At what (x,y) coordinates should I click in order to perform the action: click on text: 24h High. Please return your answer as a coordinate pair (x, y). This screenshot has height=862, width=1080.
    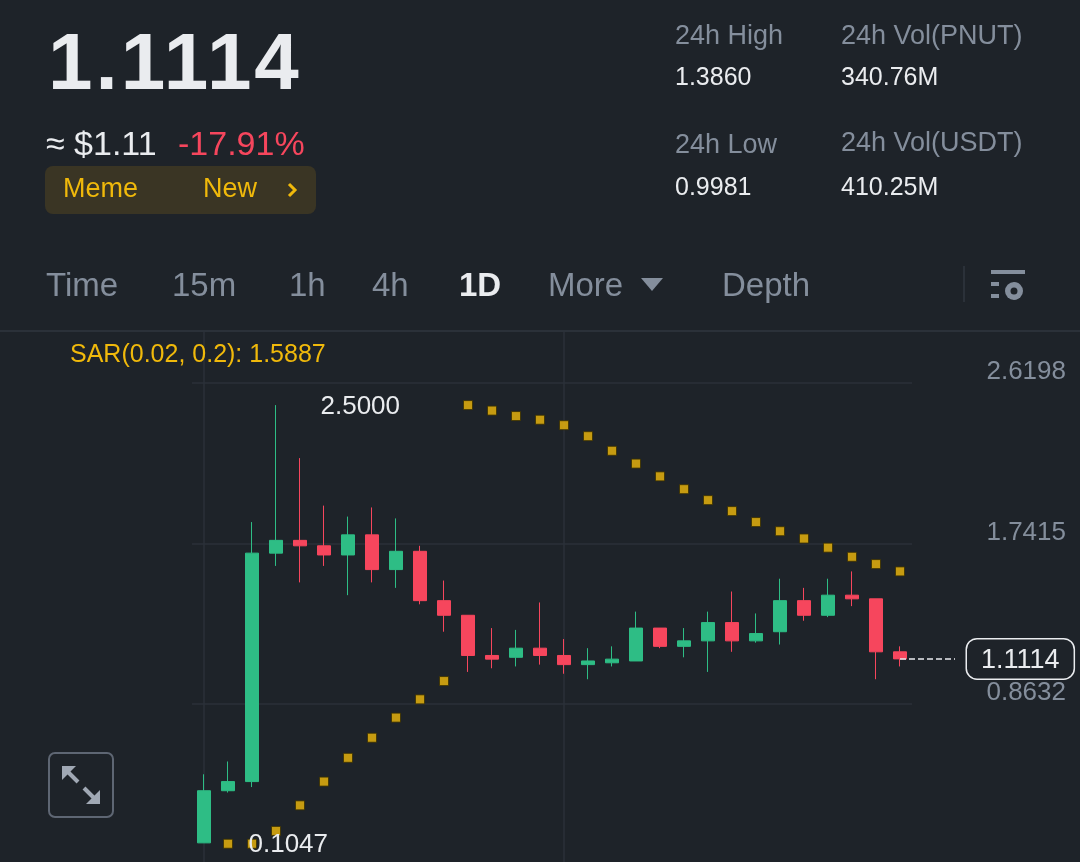
    Looking at the image, I should click on (729, 35).